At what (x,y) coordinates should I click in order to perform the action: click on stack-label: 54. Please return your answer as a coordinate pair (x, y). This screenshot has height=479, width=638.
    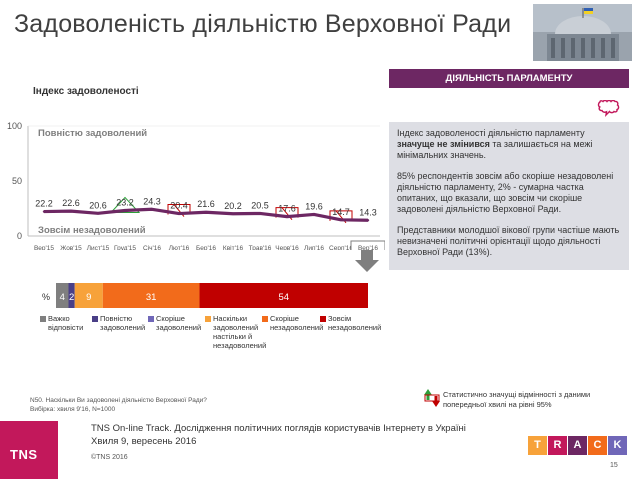
    Looking at the image, I should click on (283, 297).